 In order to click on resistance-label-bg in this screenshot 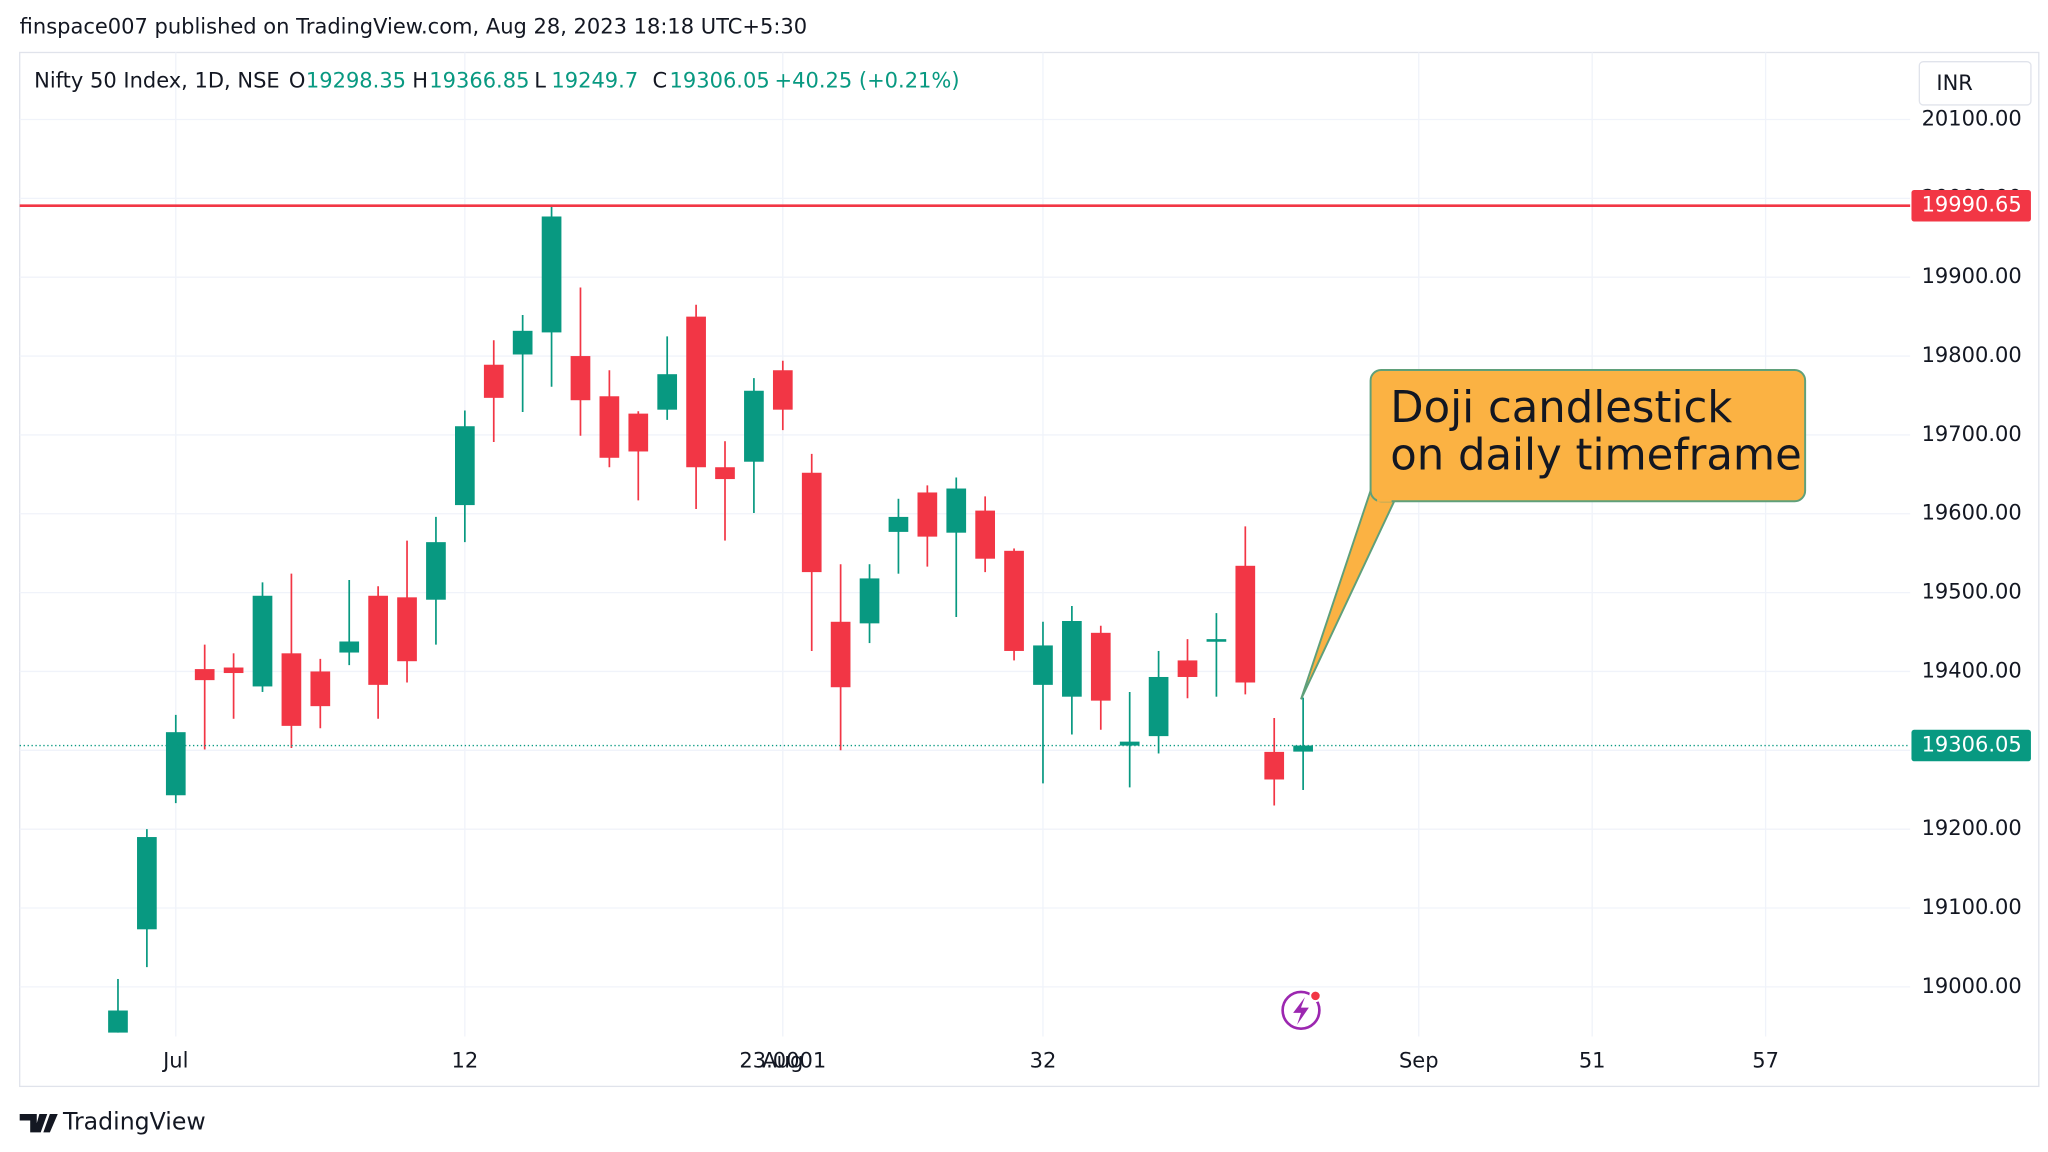, I will do `click(1971, 205)`.